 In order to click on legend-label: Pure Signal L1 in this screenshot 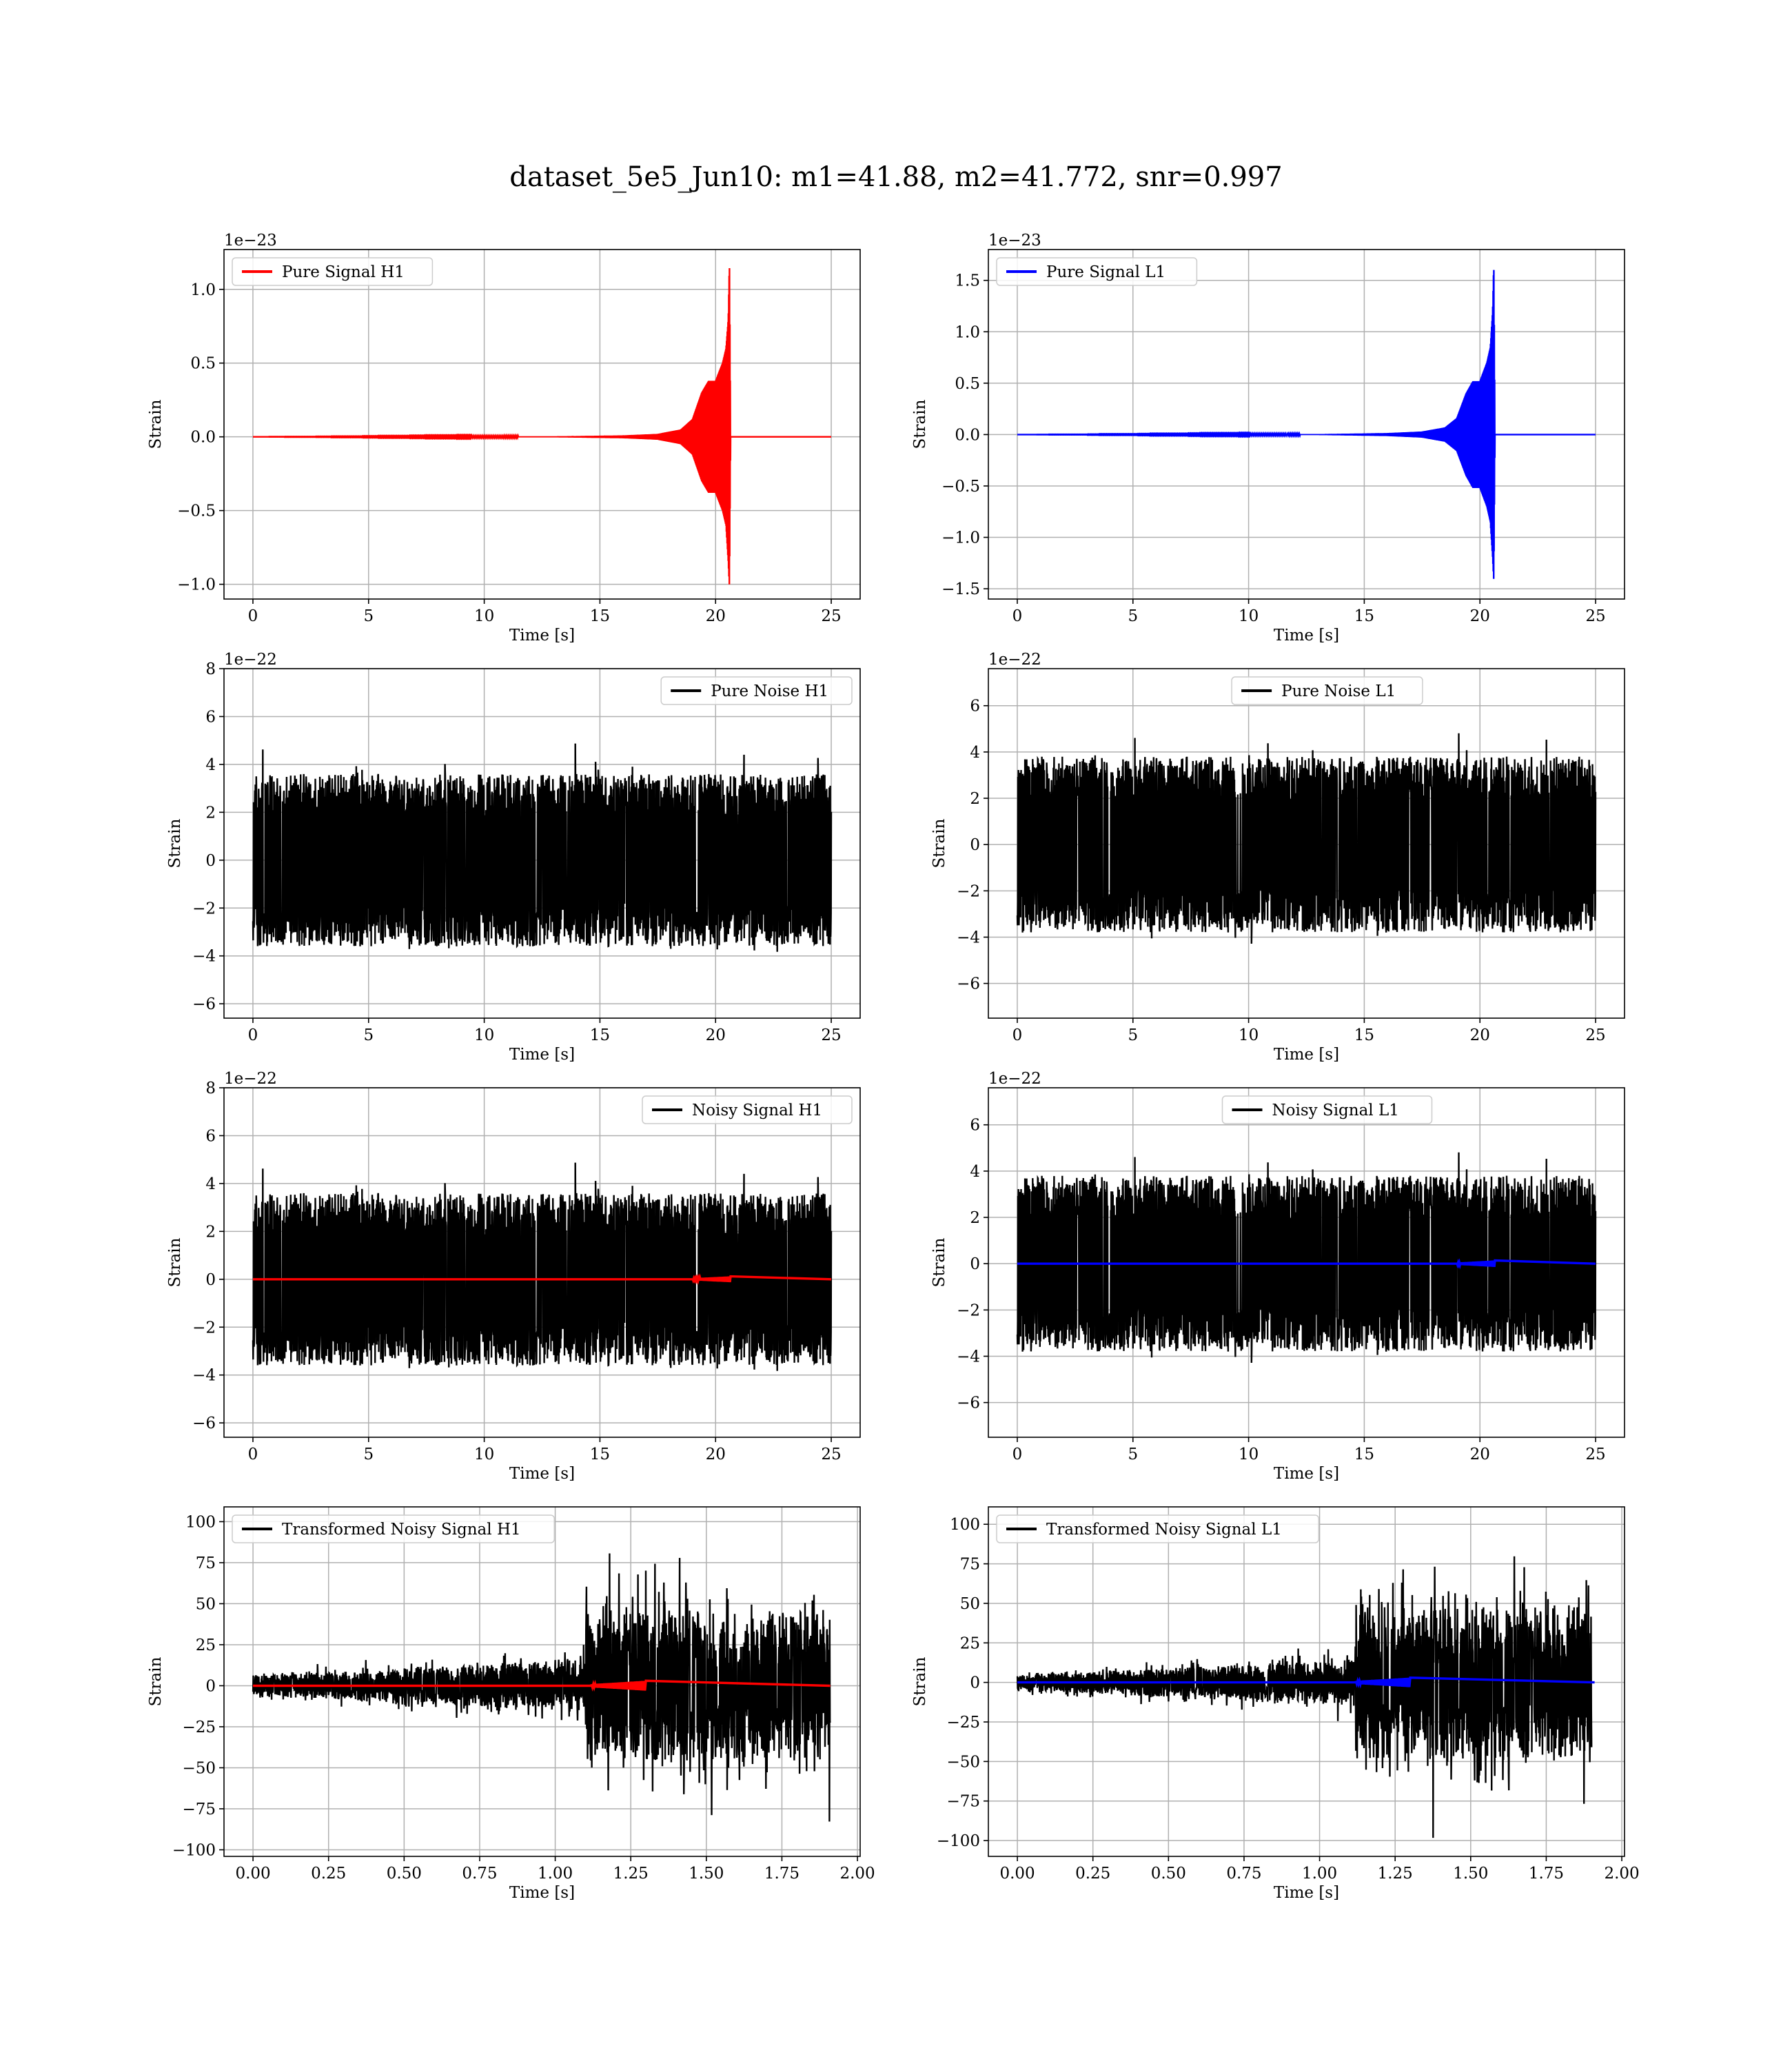, I will do `click(1105, 272)`.